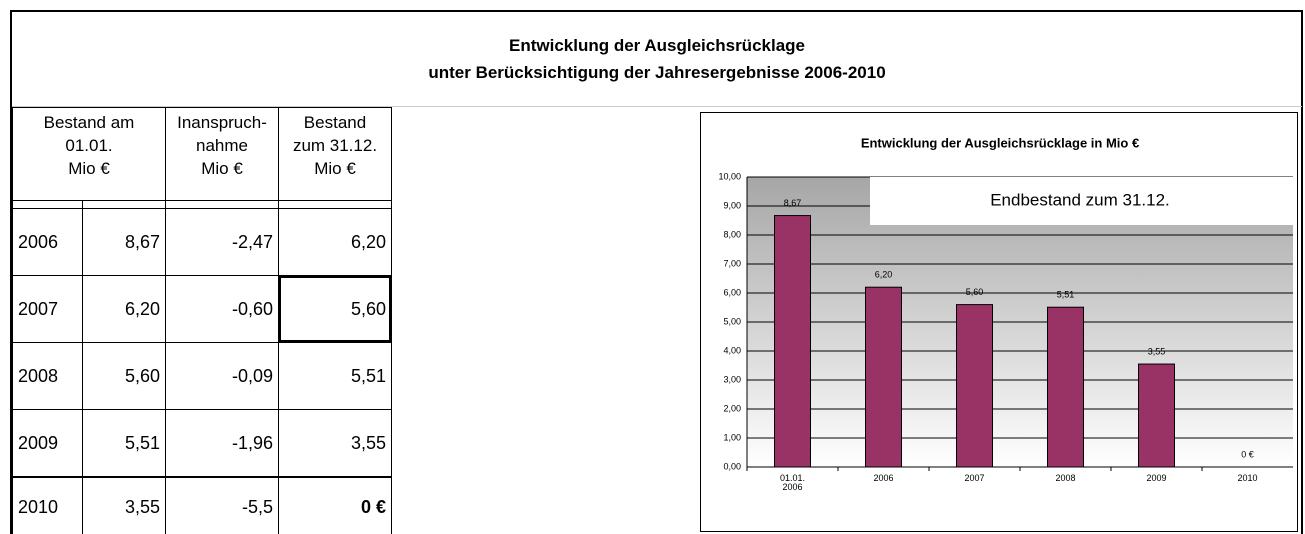  What do you see at coordinates (47, 443) in the screenshot?
I see `table-cell: 2009` at bounding box center [47, 443].